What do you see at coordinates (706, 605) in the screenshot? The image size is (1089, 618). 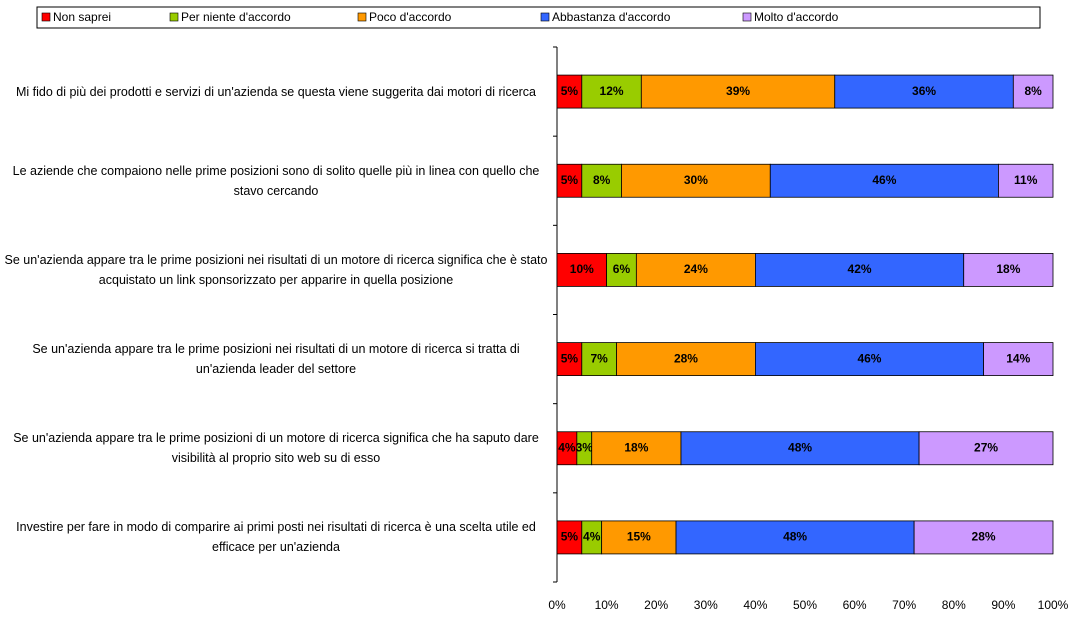 I see `x-tick-label: 30%` at bounding box center [706, 605].